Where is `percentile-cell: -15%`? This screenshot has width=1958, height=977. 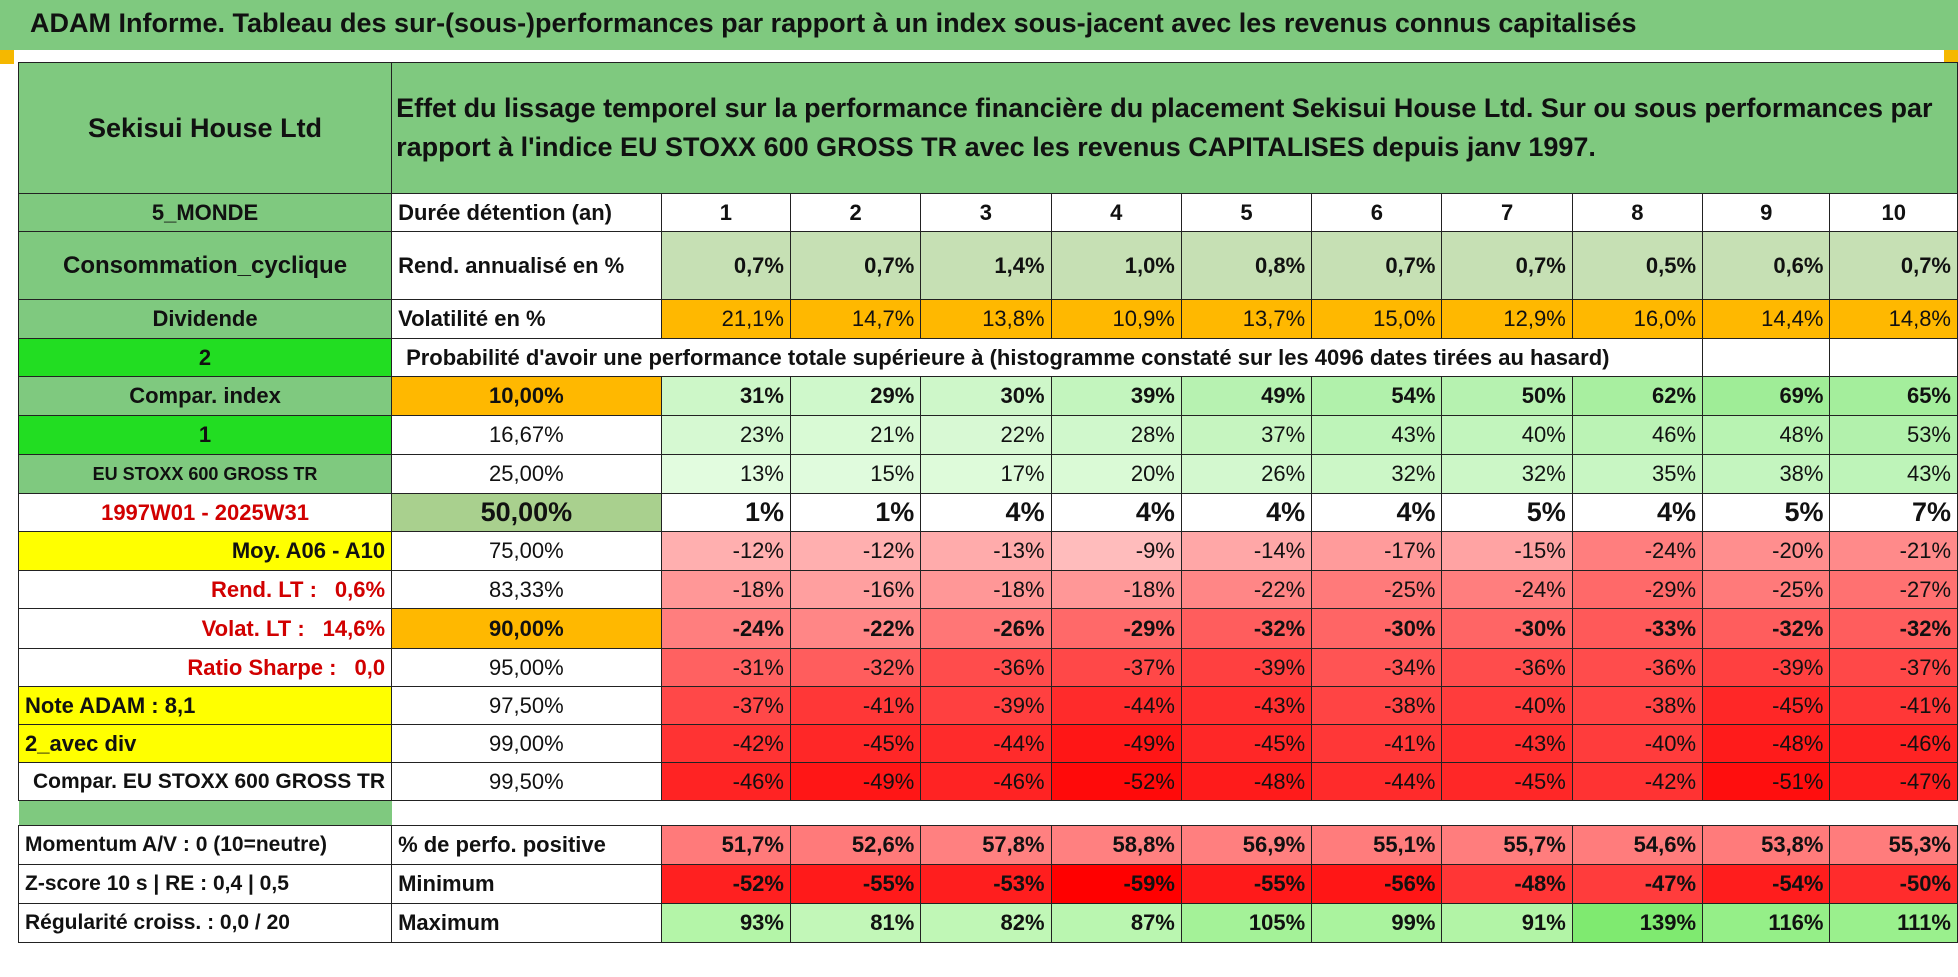
percentile-cell: -15% is located at coordinates (1507, 551).